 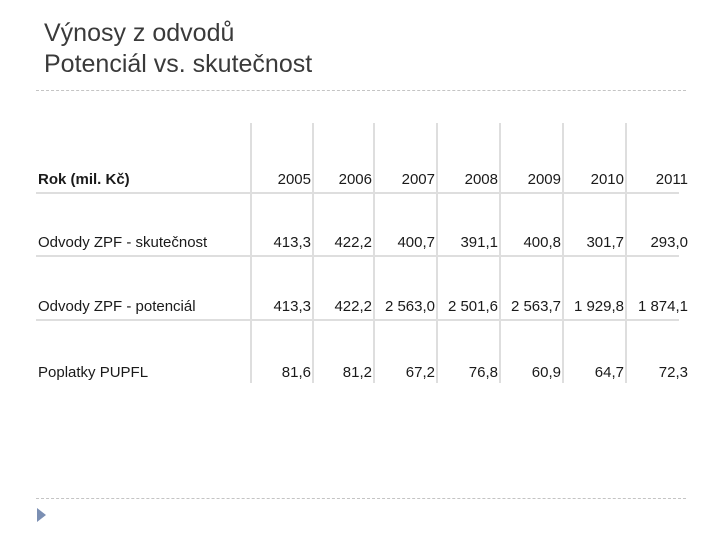 What do you see at coordinates (658, 288) in the screenshot?
I see `table-cell: 1 874,1` at bounding box center [658, 288].